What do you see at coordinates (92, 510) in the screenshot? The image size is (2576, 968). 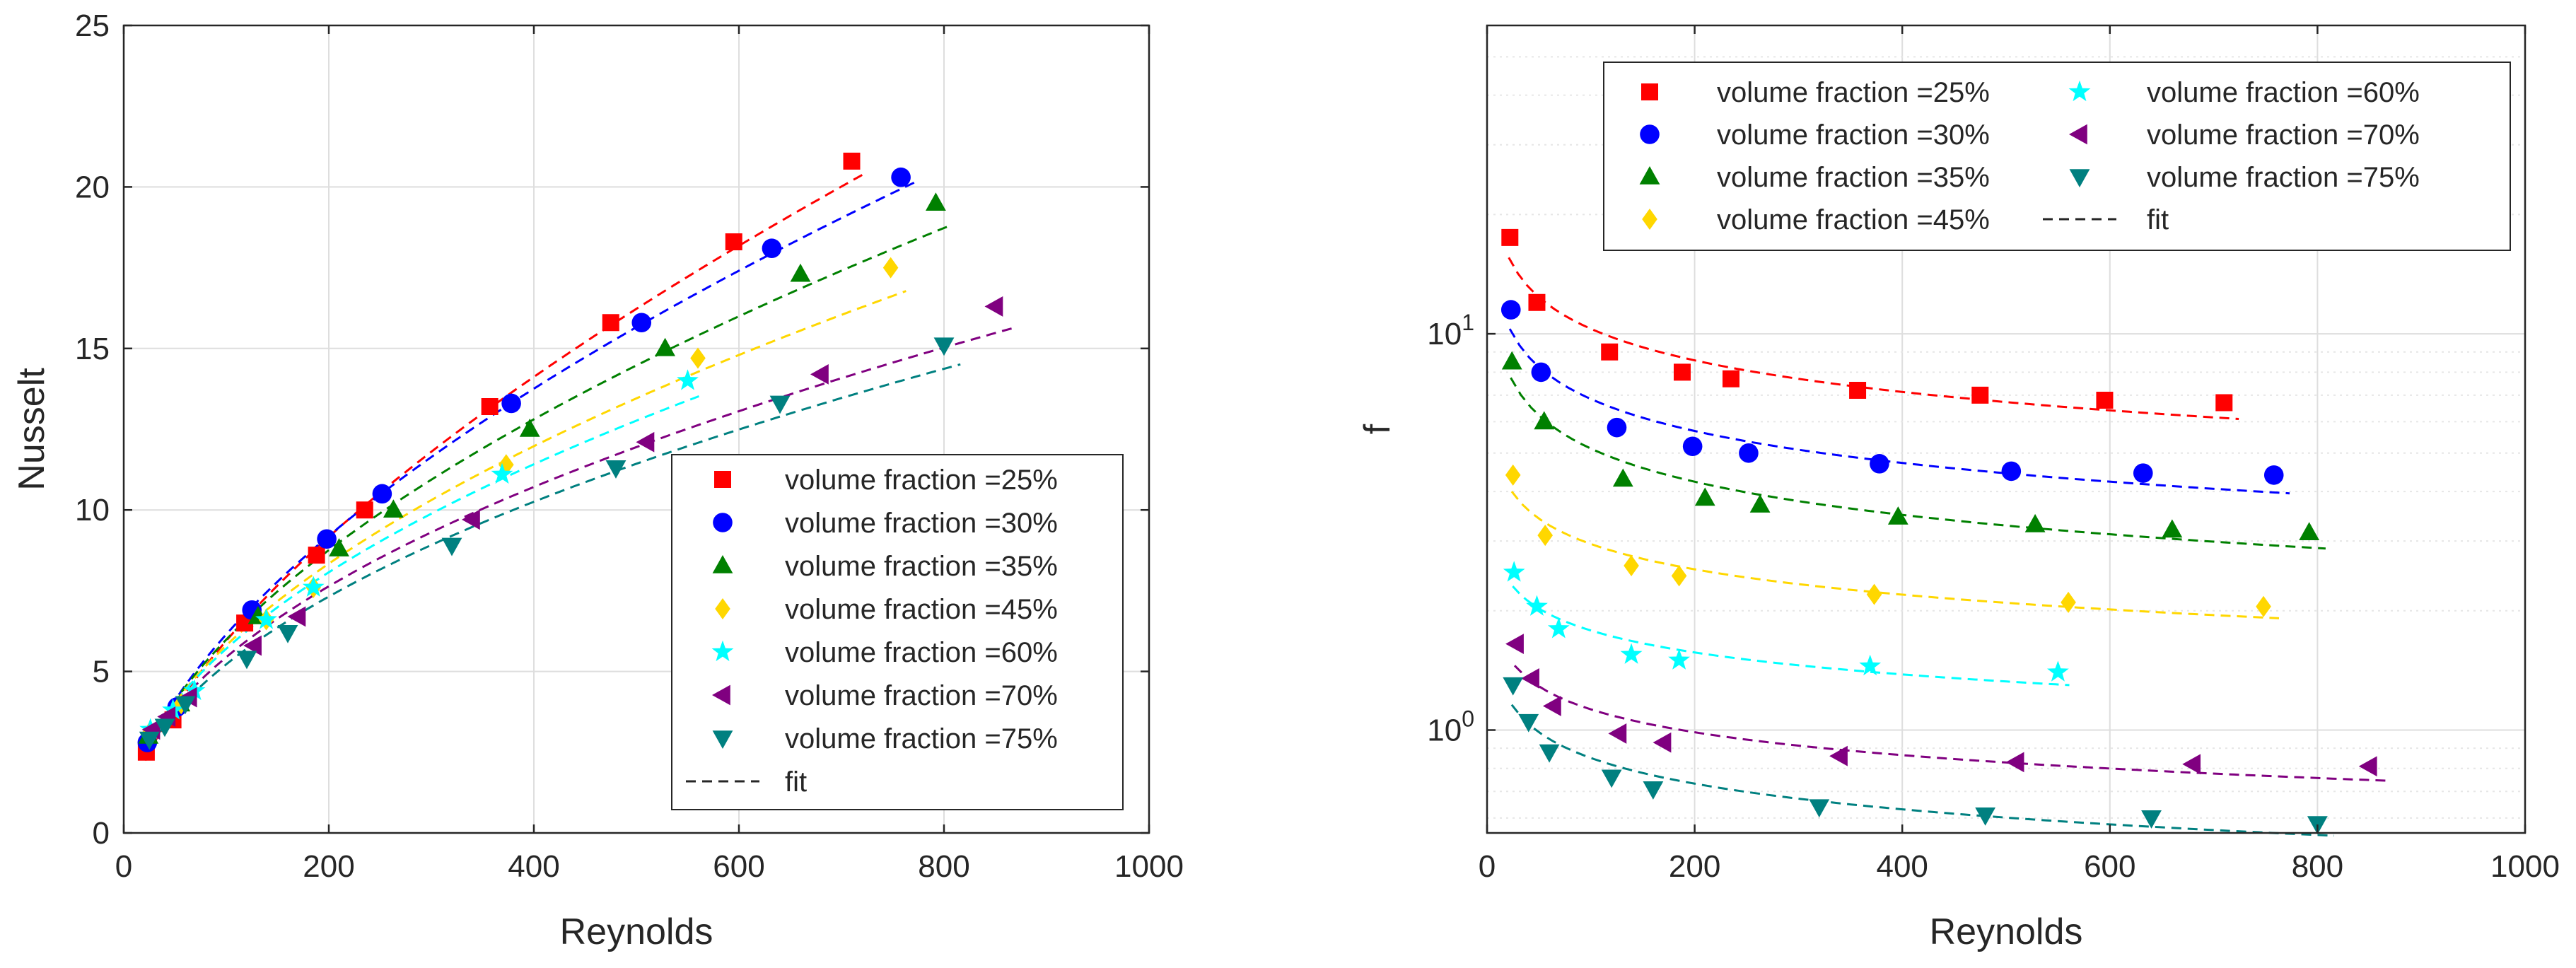 I see `y-tick-label: 10` at bounding box center [92, 510].